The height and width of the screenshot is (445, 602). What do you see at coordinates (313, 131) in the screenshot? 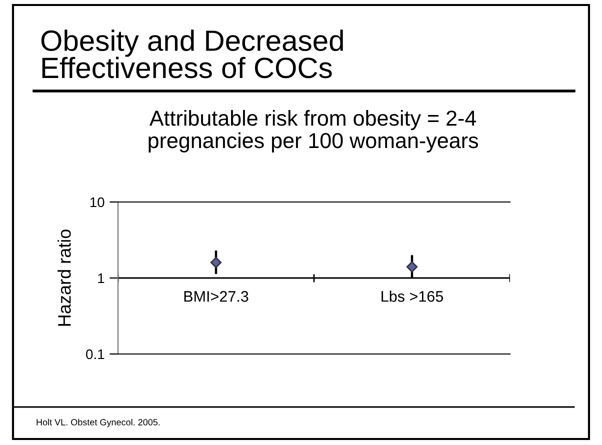
I see `chart-subtitle: Attributable risk from obesity = 2-4 pregnancies per 100 woman-years` at bounding box center [313, 131].